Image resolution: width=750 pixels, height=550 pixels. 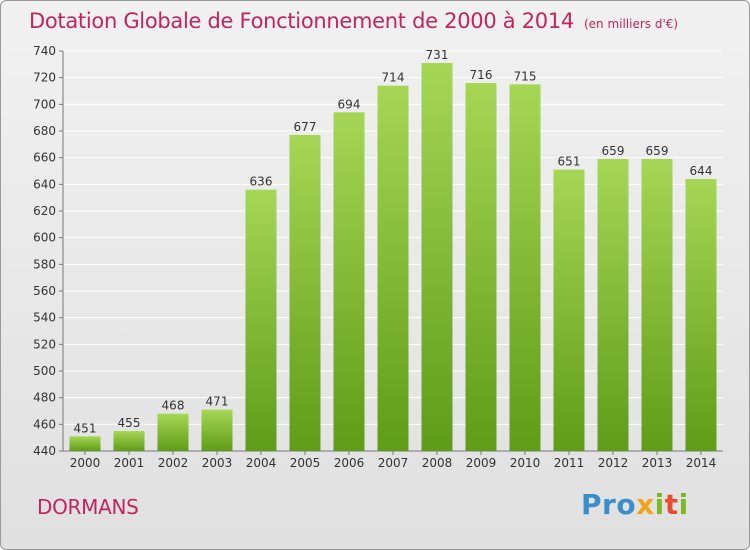 I want to click on data-label: 694, so click(x=349, y=104).